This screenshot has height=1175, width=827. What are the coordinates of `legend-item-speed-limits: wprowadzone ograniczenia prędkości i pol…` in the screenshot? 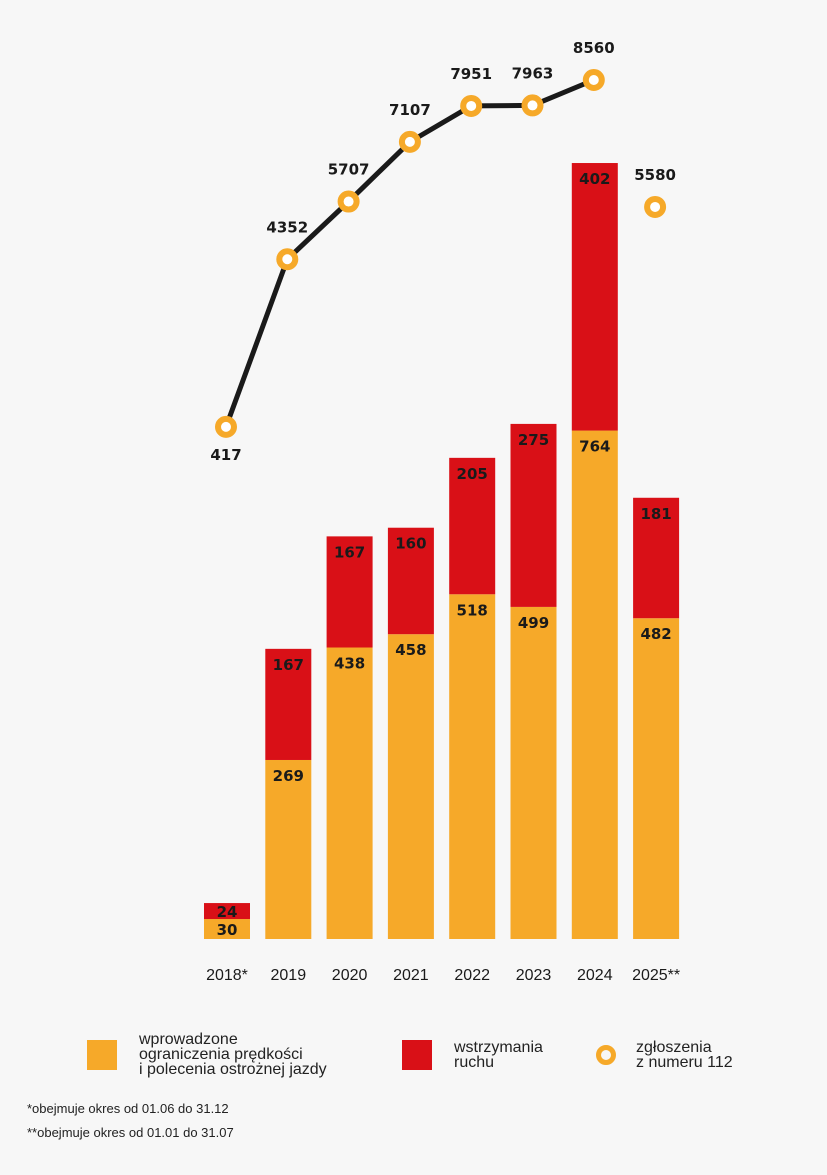 It's located at (207, 1054).